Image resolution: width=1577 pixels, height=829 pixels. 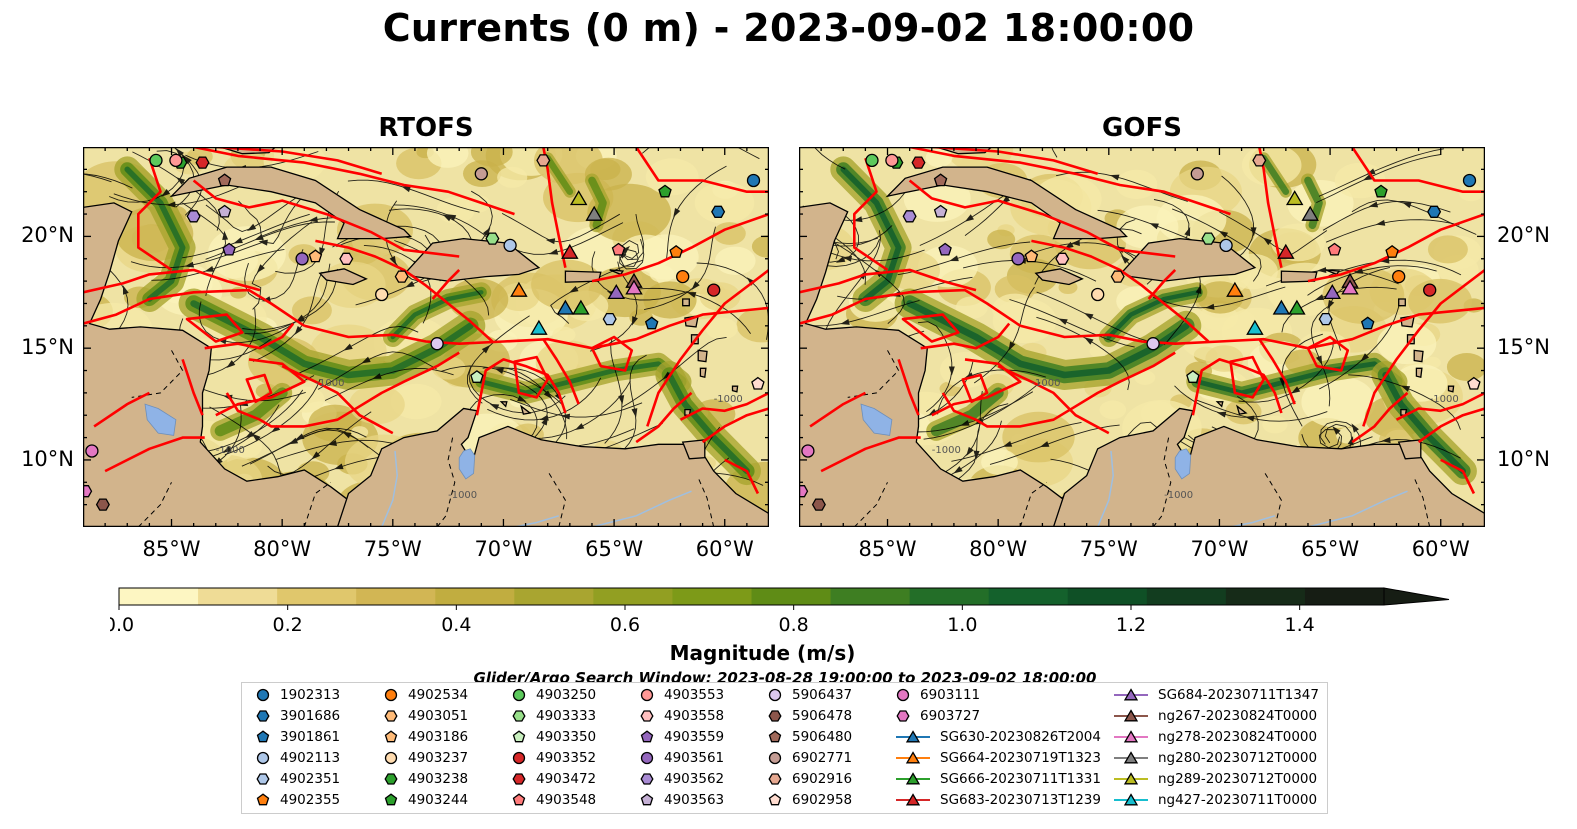 What do you see at coordinates (1108, 549) in the screenshot?
I see `lon-tick-label: 75°W` at bounding box center [1108, 549].